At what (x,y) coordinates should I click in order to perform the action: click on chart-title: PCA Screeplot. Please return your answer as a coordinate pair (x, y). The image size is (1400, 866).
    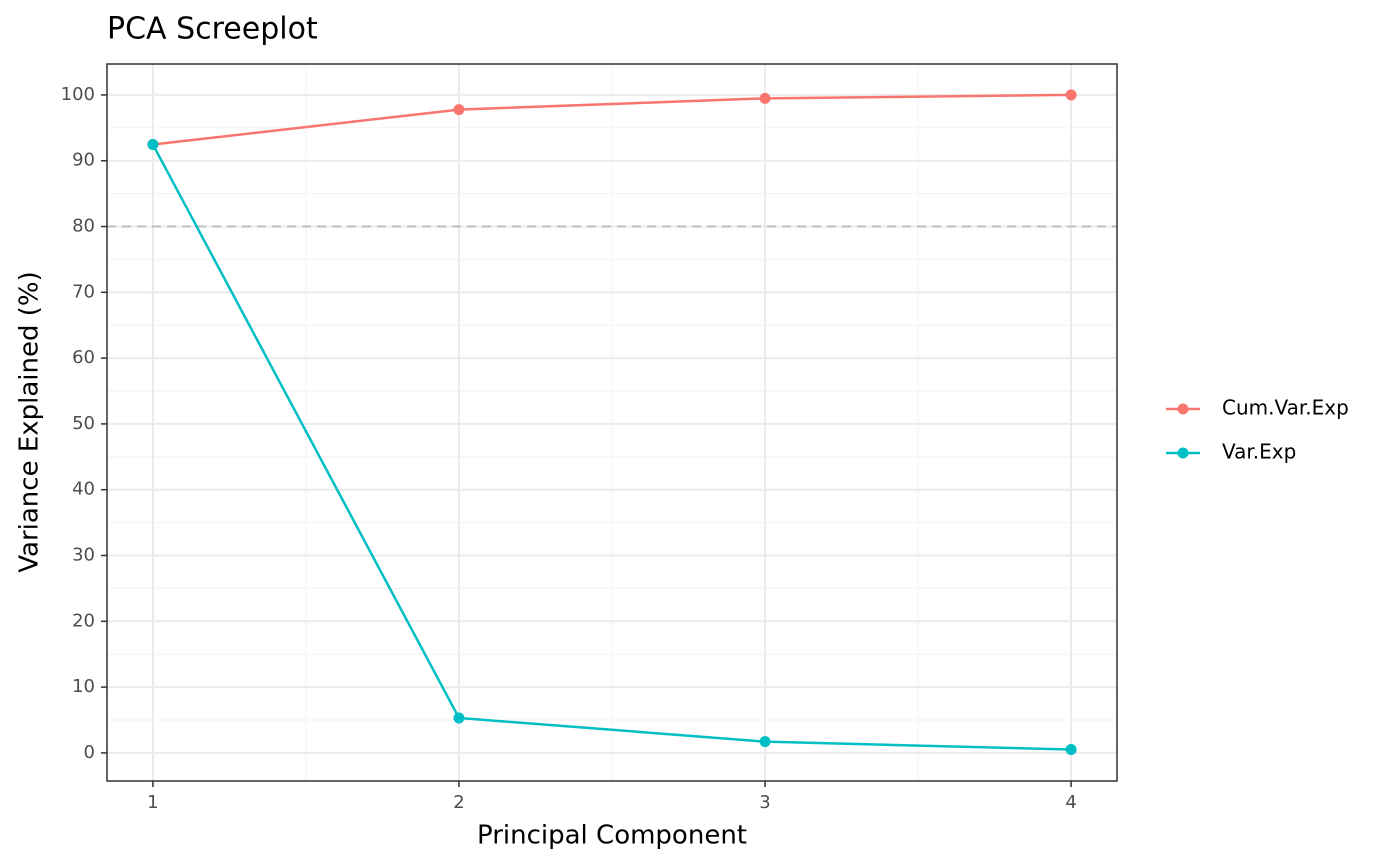
    Looking at the image, I should click on (212, 29).